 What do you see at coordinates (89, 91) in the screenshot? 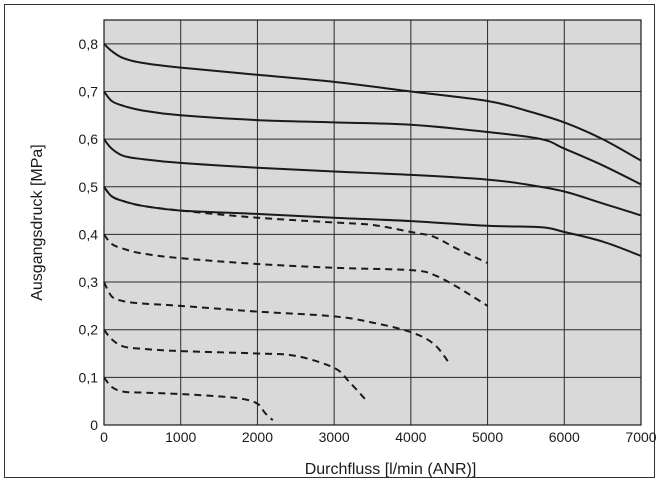
I see `y-tick-label: 0,7` at bounding box center [89, 91].